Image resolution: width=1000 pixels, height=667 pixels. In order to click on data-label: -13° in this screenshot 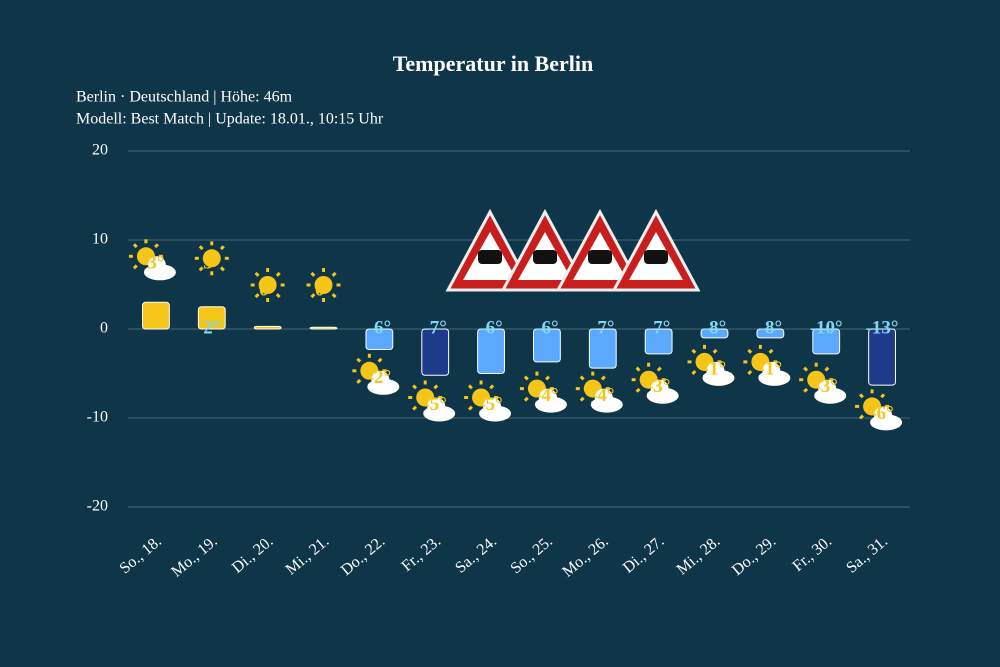, I will do `click(882, 327)`.